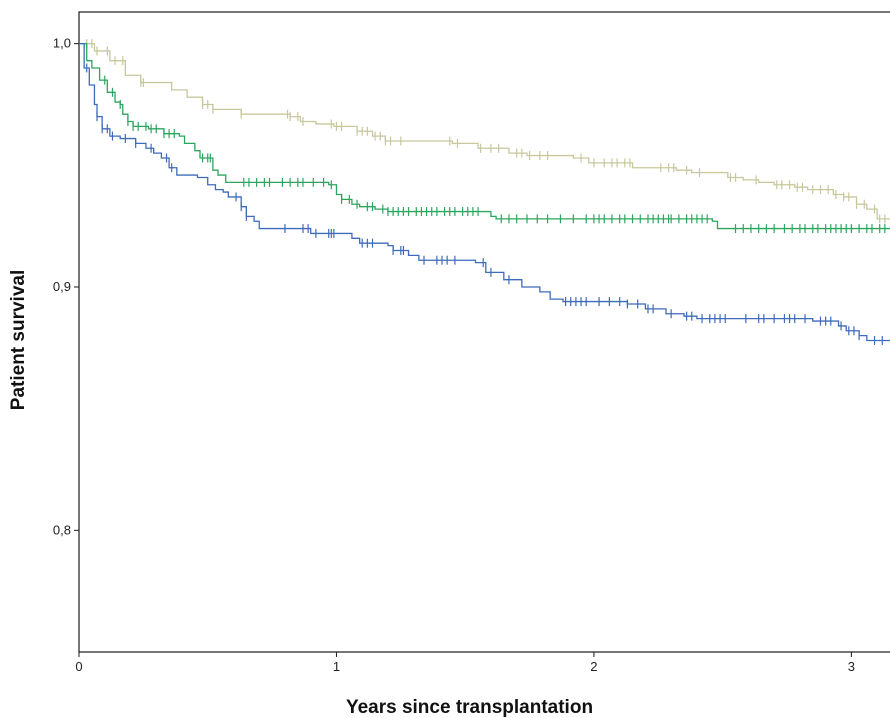  I want to click on x-tick-label: 3, so click(851, 666).